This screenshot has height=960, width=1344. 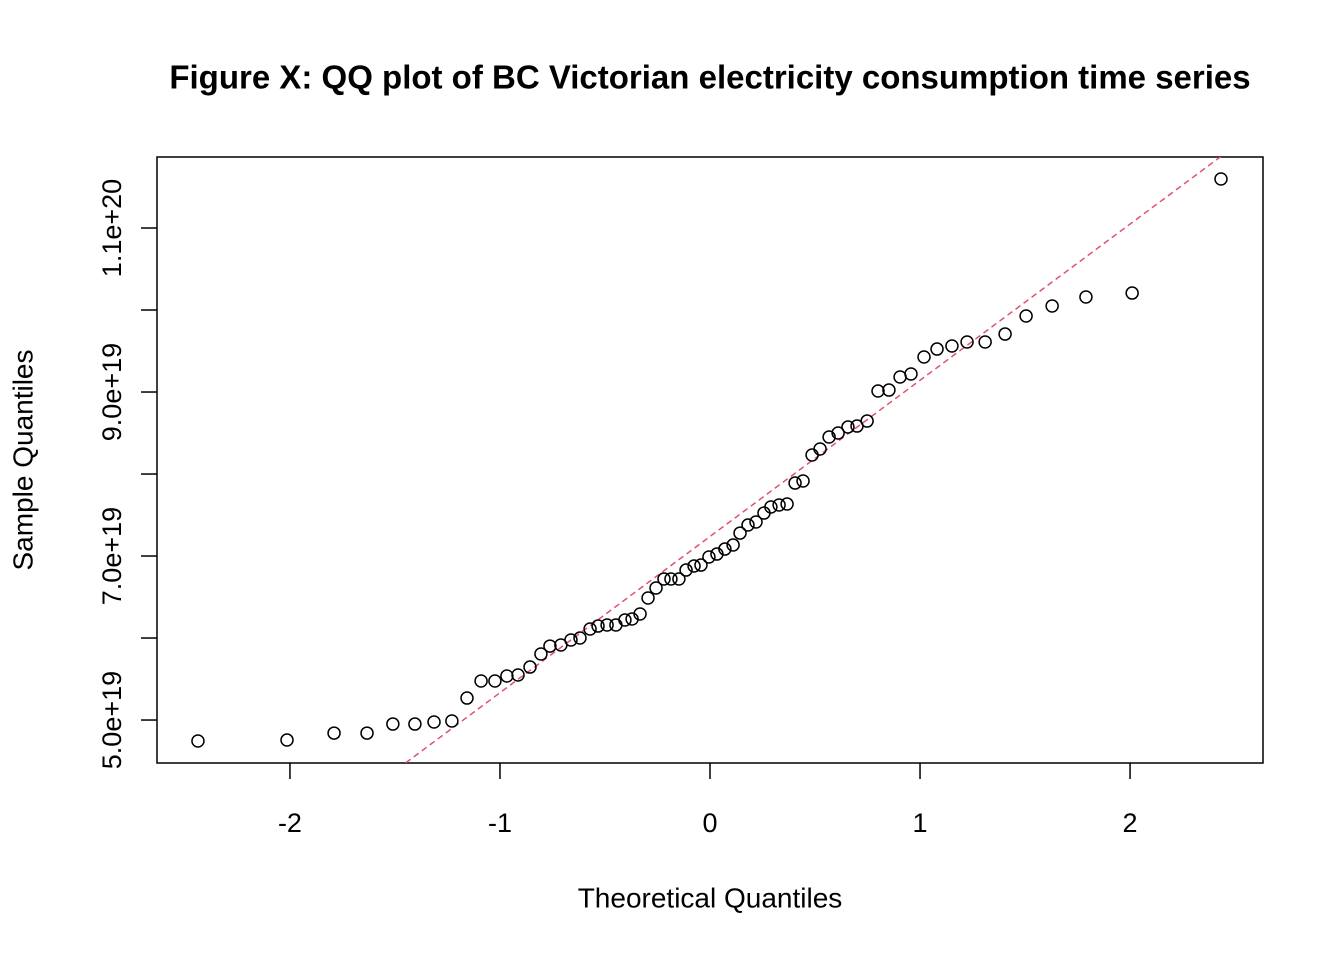 What do you see at coordinates (709, 823) in the screenshot?
I see `x-tick-label: 0` at bounding box center [709, 823].